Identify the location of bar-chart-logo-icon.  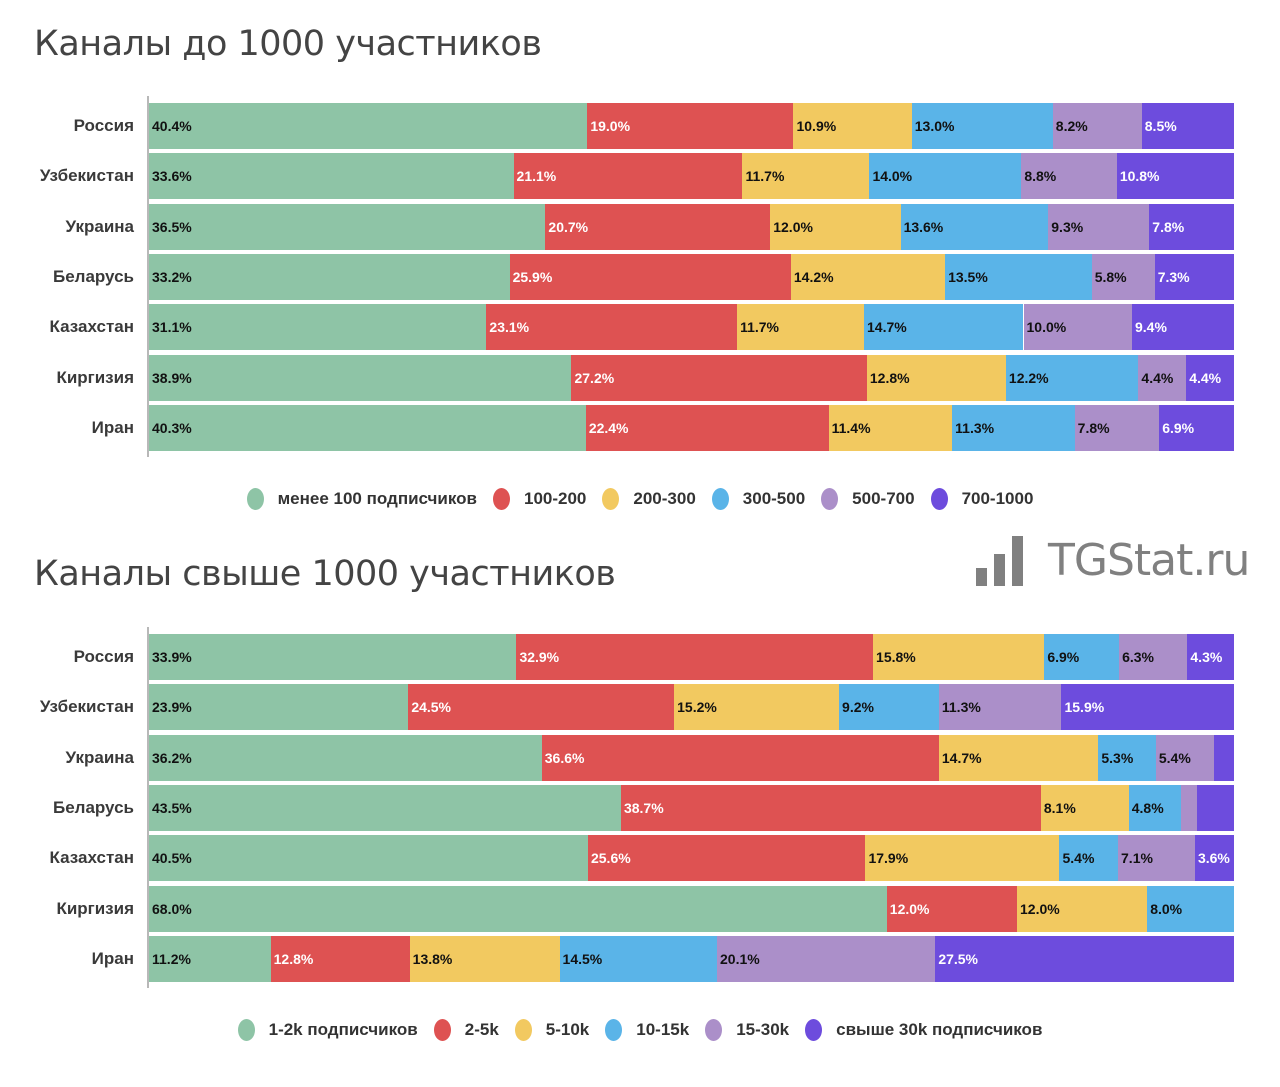
(1003, 561).